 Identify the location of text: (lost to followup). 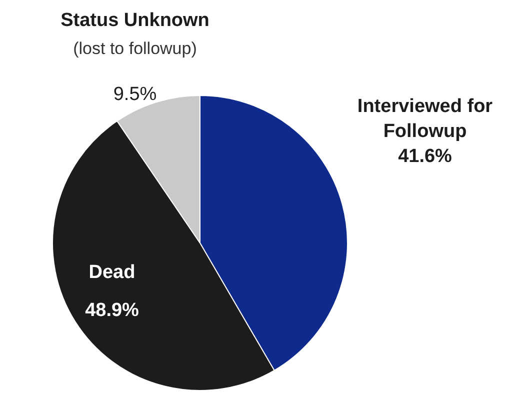
(135, 48).